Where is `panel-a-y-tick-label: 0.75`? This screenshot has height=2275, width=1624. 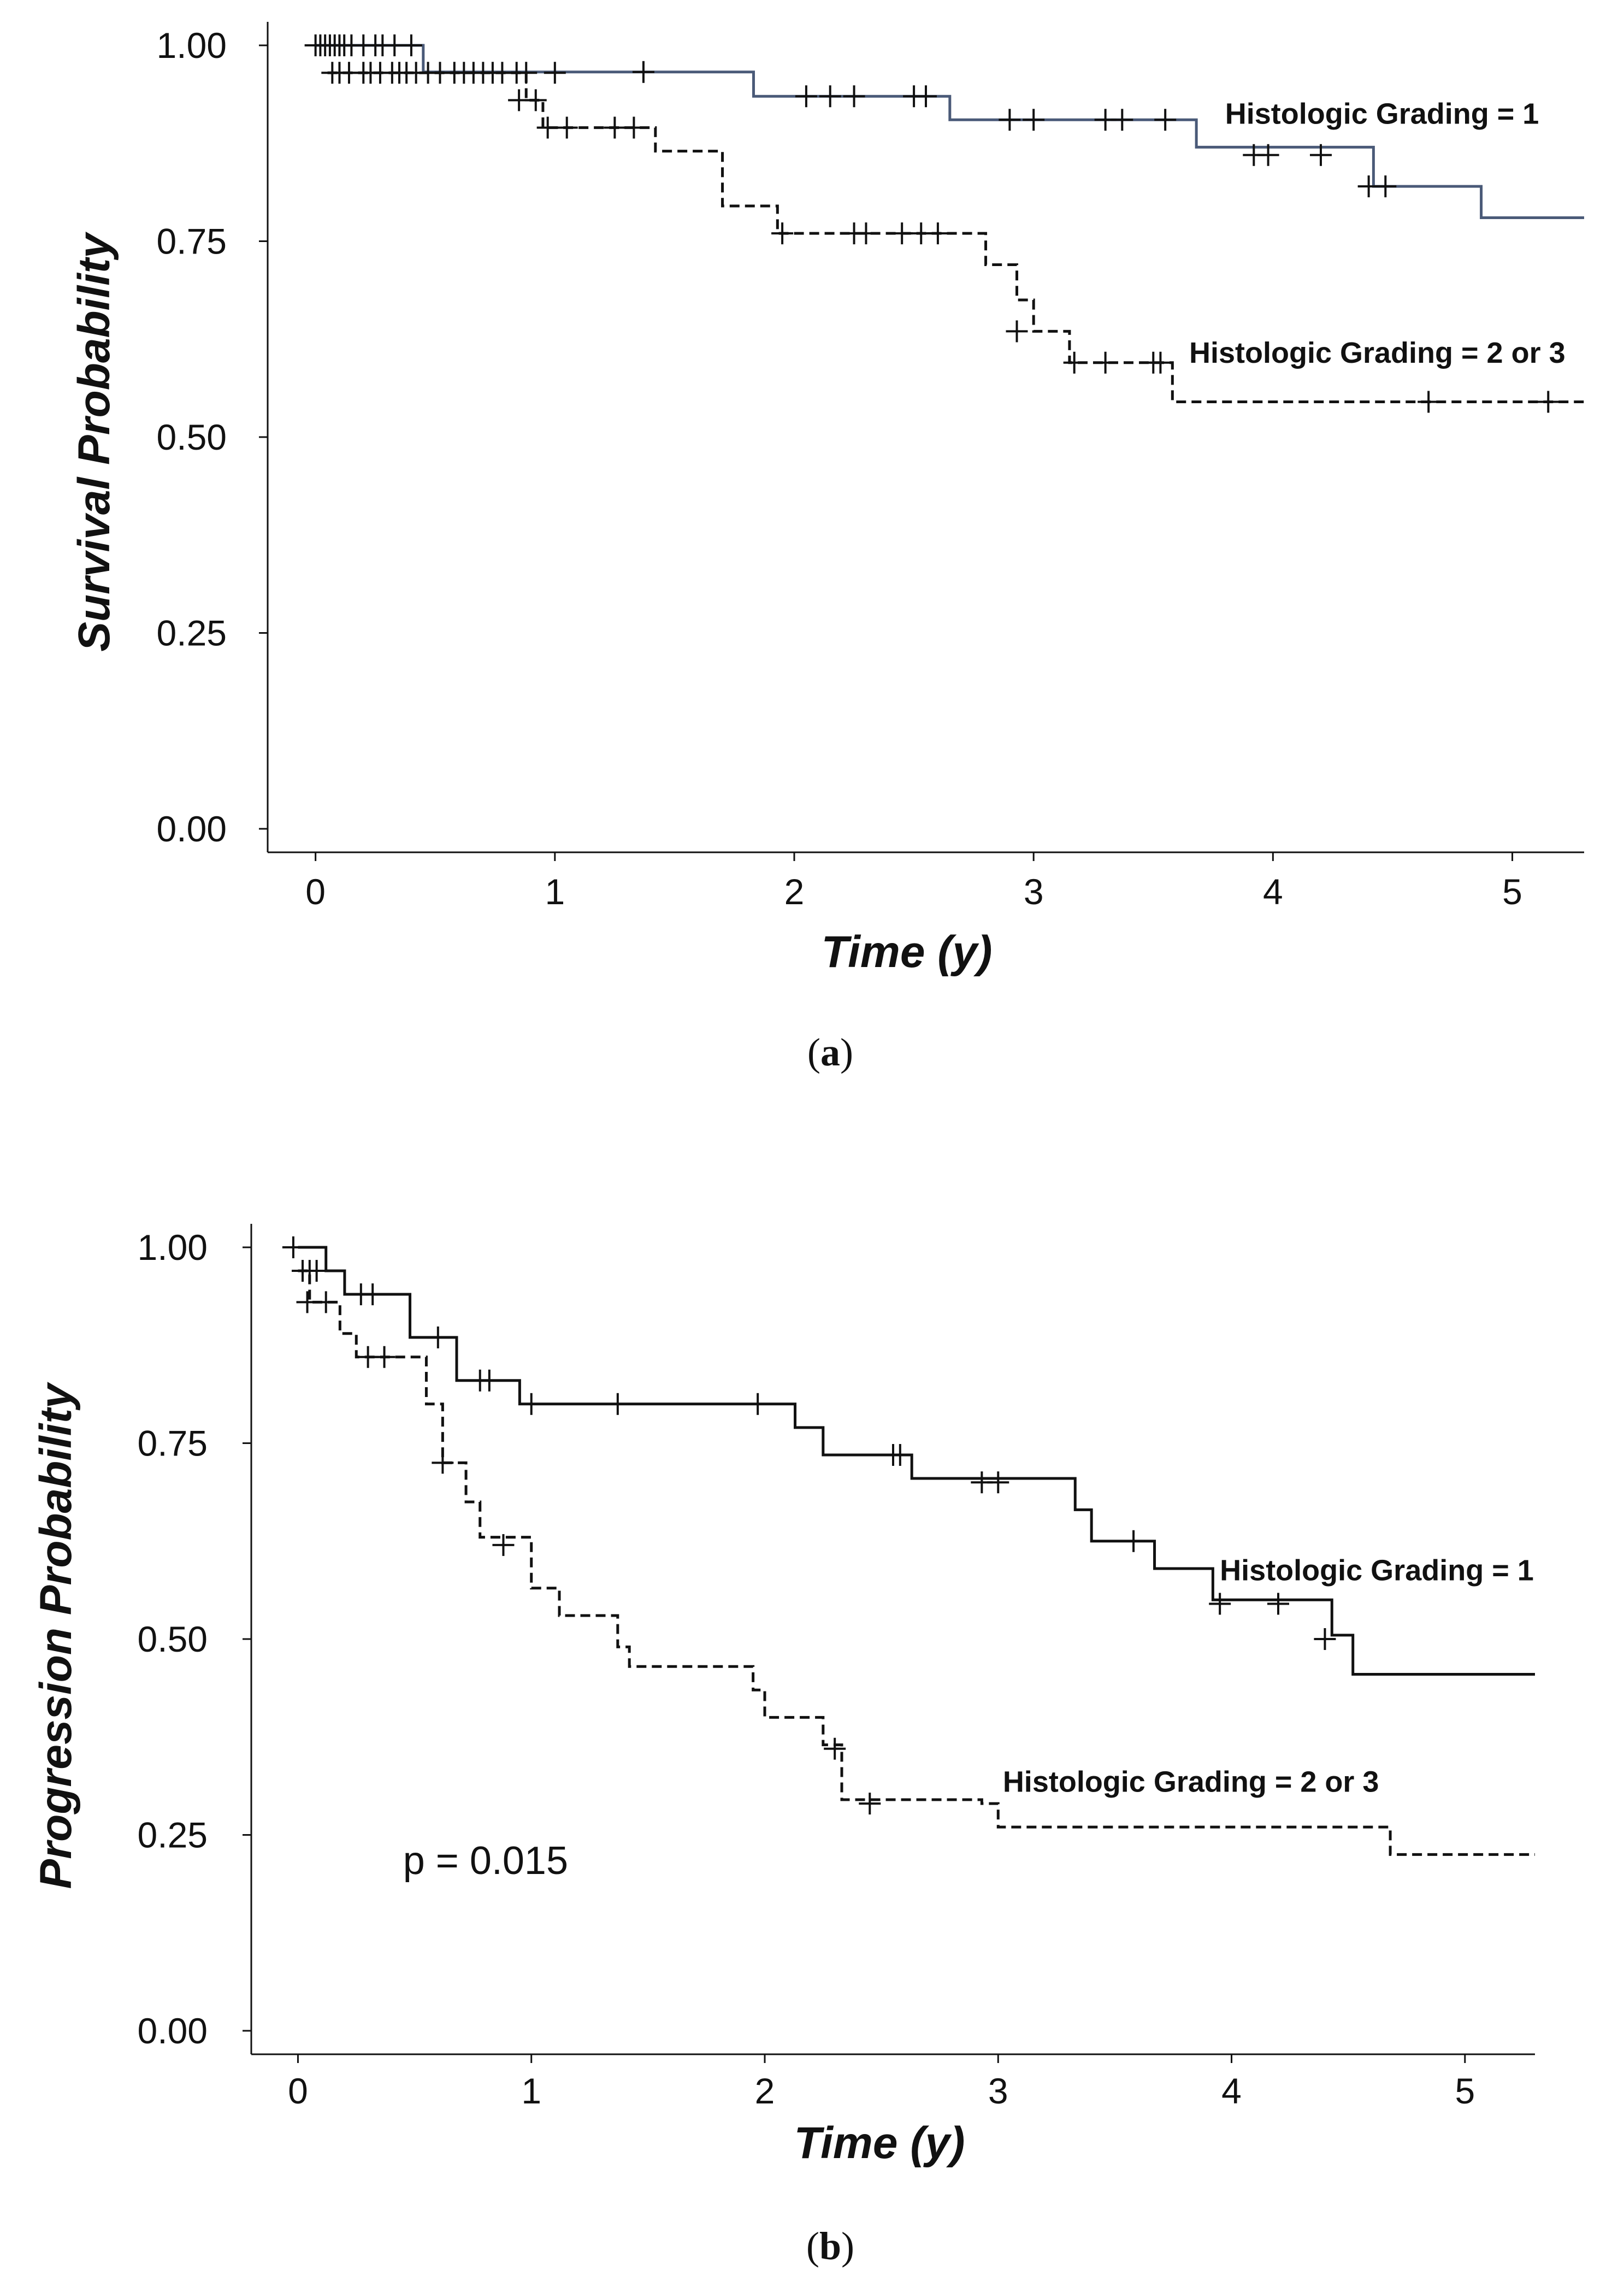
panel-a-y-tick-label: 0.75 is located at coordinates (192, 242).